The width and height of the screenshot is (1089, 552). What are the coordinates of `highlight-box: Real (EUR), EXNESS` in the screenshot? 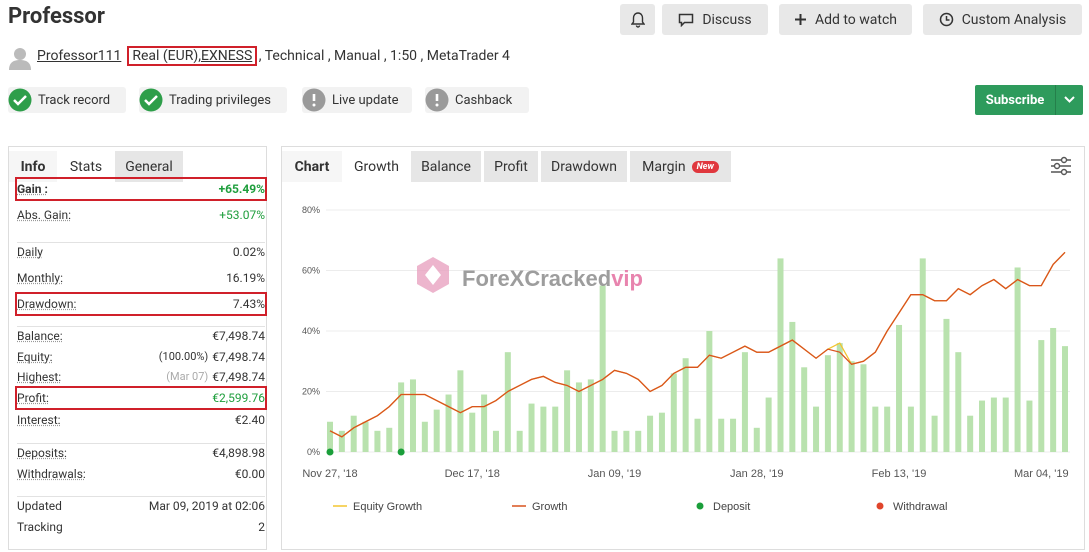 It's located at (192, 56).